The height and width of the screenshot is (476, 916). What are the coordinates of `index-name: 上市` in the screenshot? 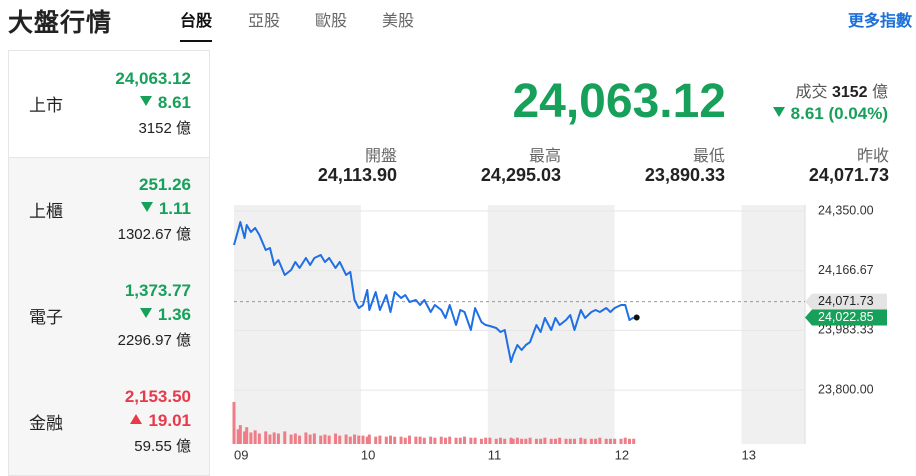 It's located at (46, 105).